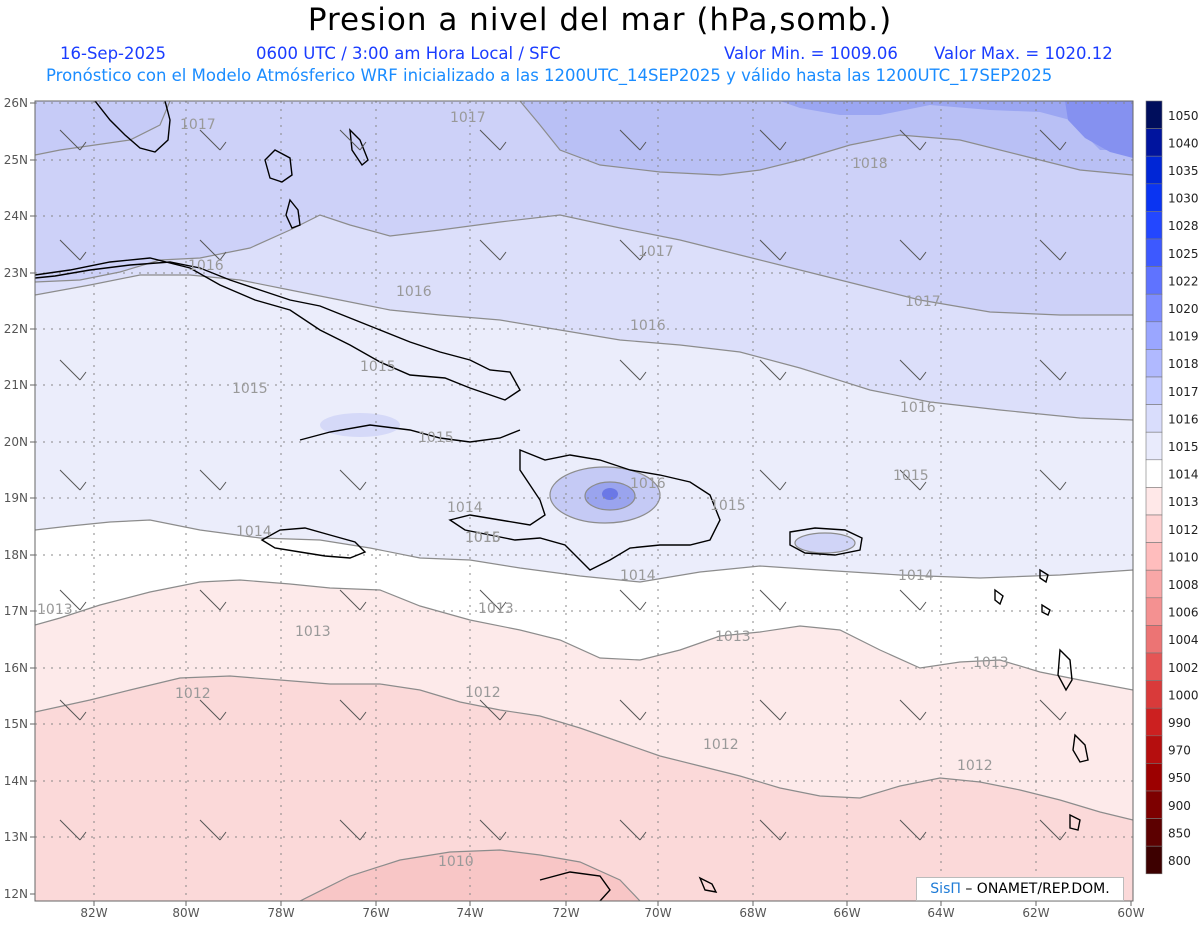 This screenshot has height=927, width=1200. I want to click on colorbar-label: 1025, so click(1183, 254).